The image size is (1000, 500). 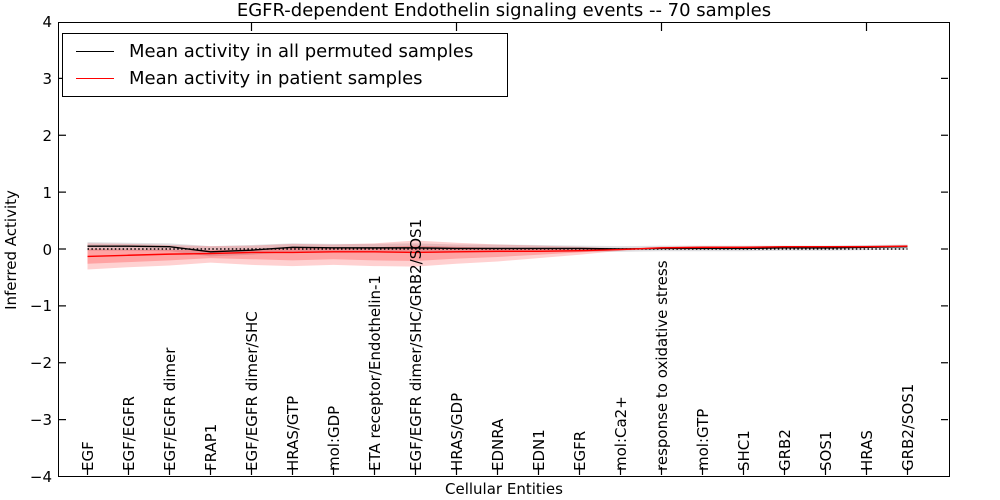 What do you see at coordinates (301, 51) in the screenshot?
I see `legend-label: Mean activity in all permuted samples` at bounding box center [301, 51].